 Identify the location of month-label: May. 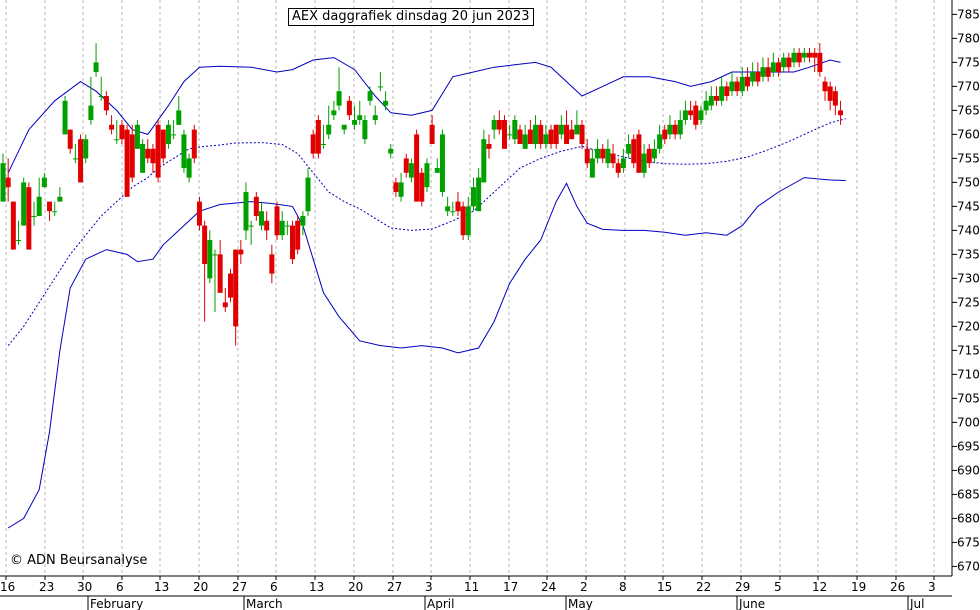
(580, 603).